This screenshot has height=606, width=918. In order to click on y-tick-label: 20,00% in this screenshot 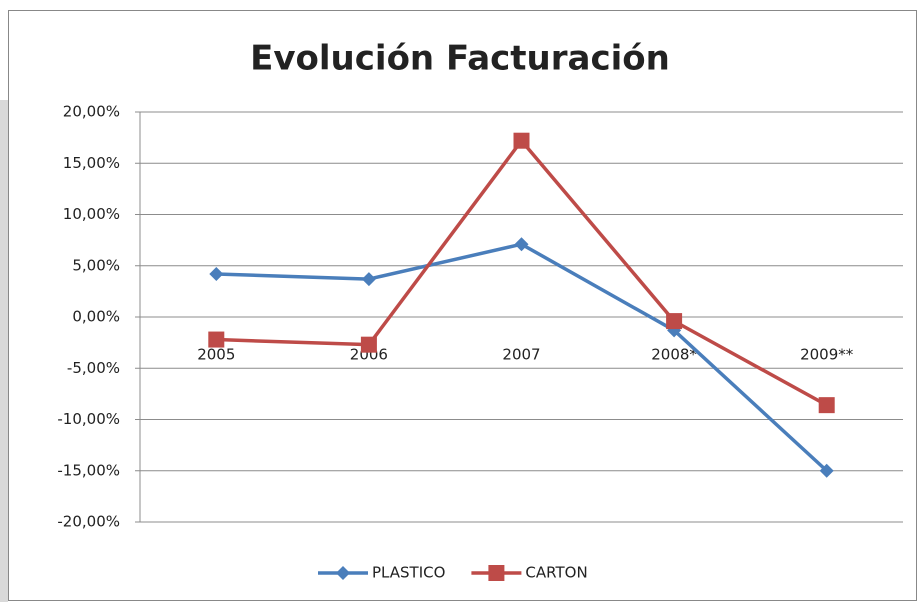, I will do `click(91, 112)`.